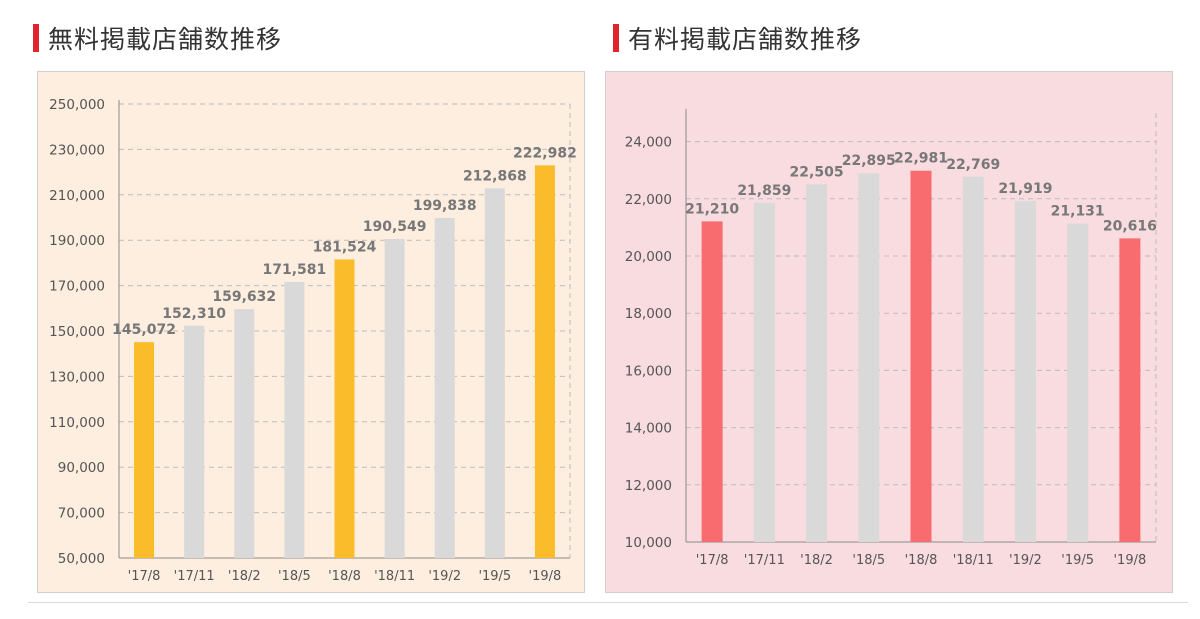 This screenshot has width=1200, height=619. I want to click on y-tick-label: 190,000, so click(77, 241).